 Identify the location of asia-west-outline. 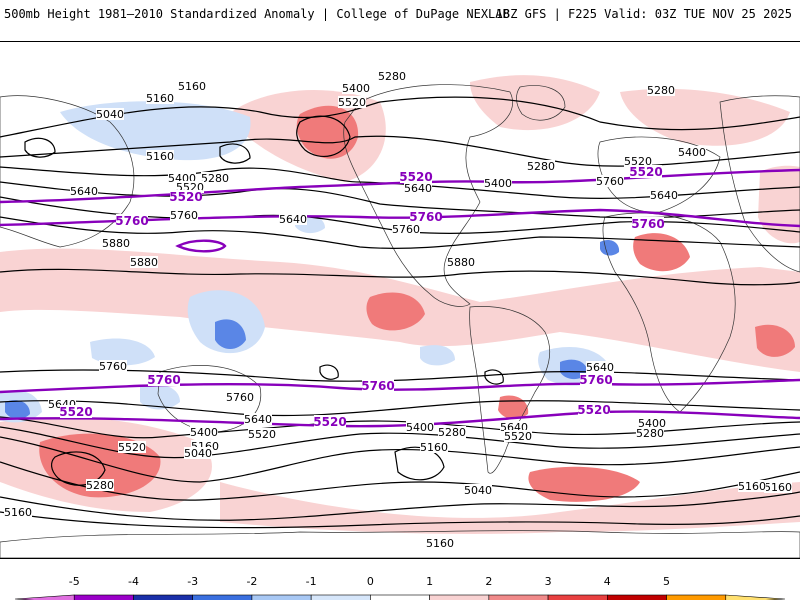
(67, 171).